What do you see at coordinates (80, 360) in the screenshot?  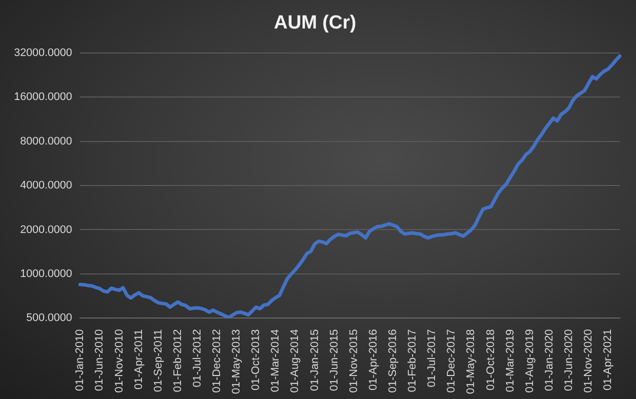 I see `x-tick-label: 01-Jan-2010` at bounding box center [80, 360].